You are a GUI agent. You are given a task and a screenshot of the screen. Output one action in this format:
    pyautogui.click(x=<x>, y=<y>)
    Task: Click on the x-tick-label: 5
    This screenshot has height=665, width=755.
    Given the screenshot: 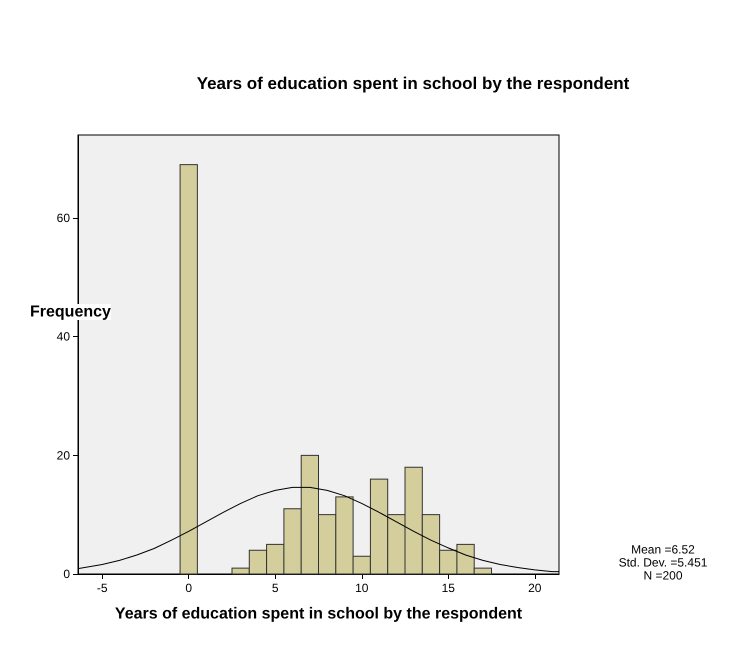 What is the action you would take?
    pyautogui.click(x=275, y=588)
    